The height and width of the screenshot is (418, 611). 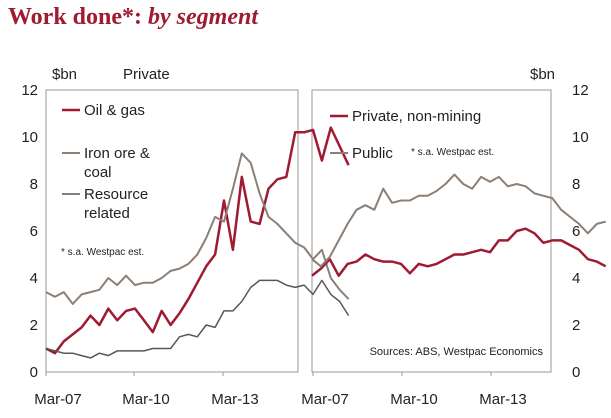 I want to click on legend-label-public: Public, so click(x=372, y=153).